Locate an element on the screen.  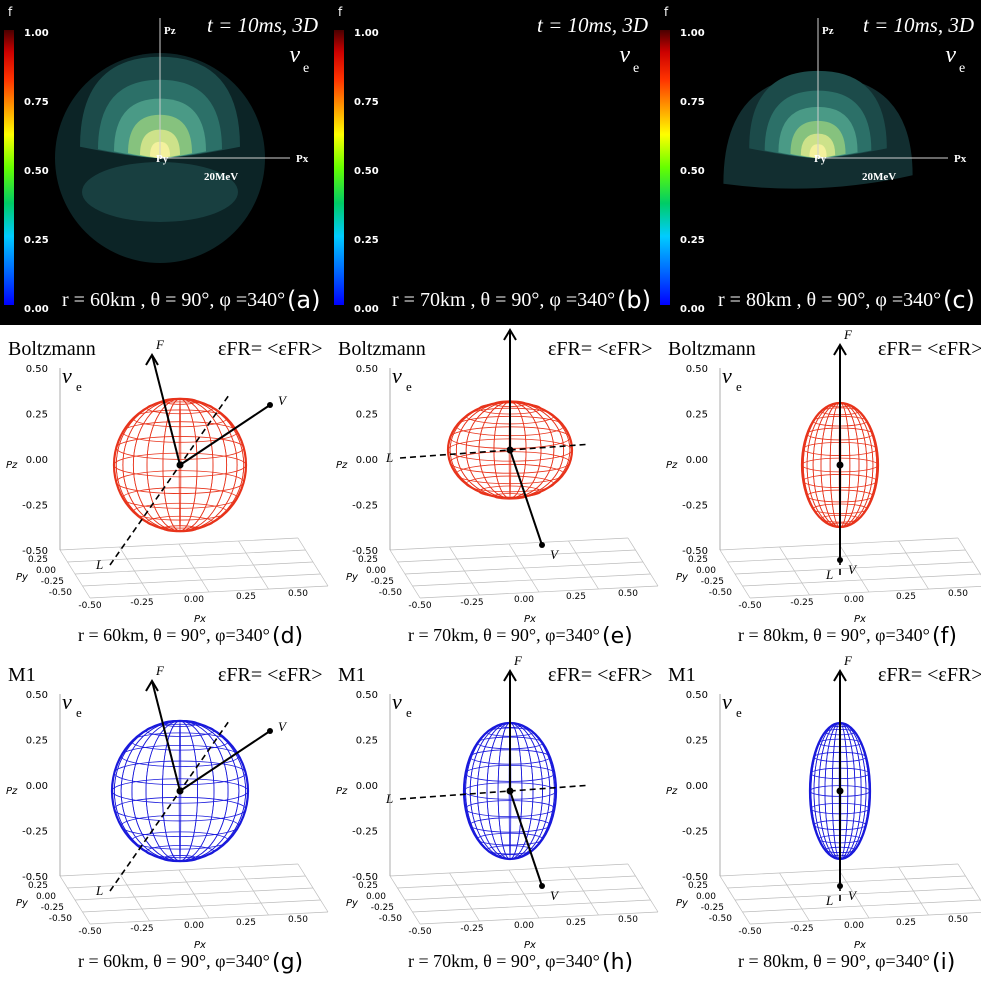
contour-lower is located at coordinates (160, 192).